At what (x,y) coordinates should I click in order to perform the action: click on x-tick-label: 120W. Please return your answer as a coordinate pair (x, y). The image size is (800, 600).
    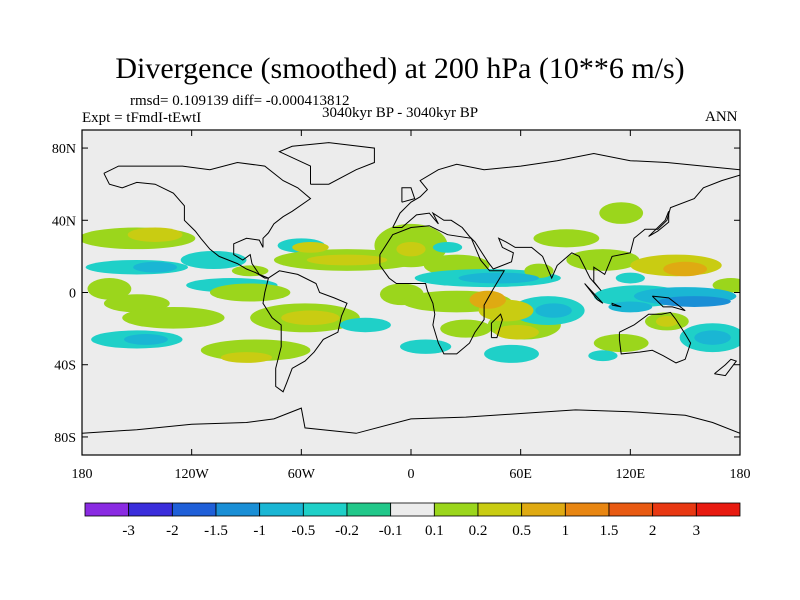
    Looking at the image, I should click on (192, 474).